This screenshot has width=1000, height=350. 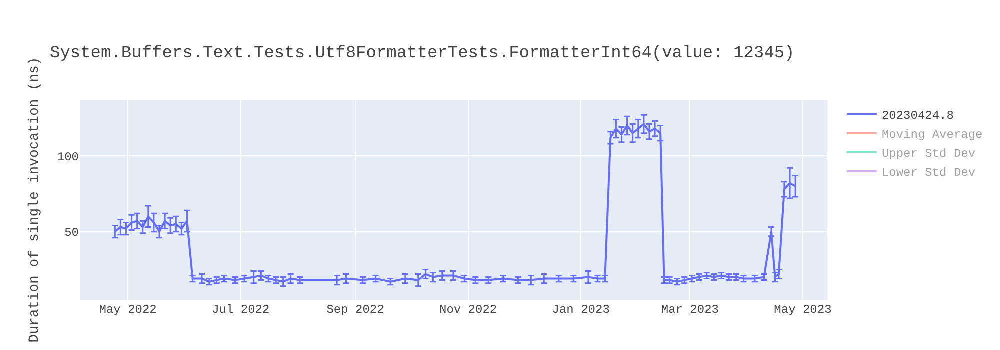 I want to click on chart-title: System.Buffers.Text.Tests.Utf8FormatterTests.FormatterInt64(value: 12345), so click(x=422, y=54).